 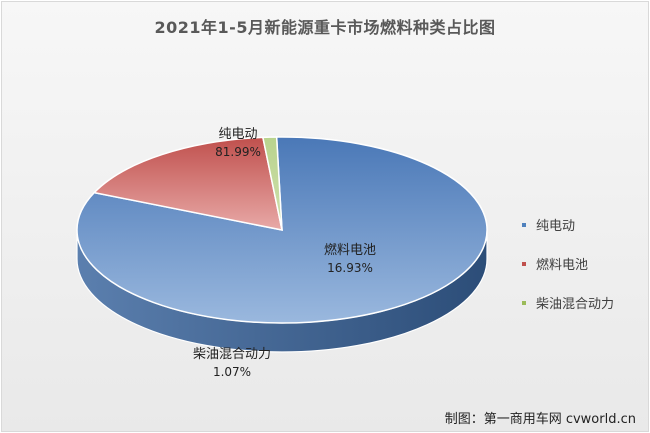 I want to click on legend-label: 纯电动, so click(x=556, y=226).